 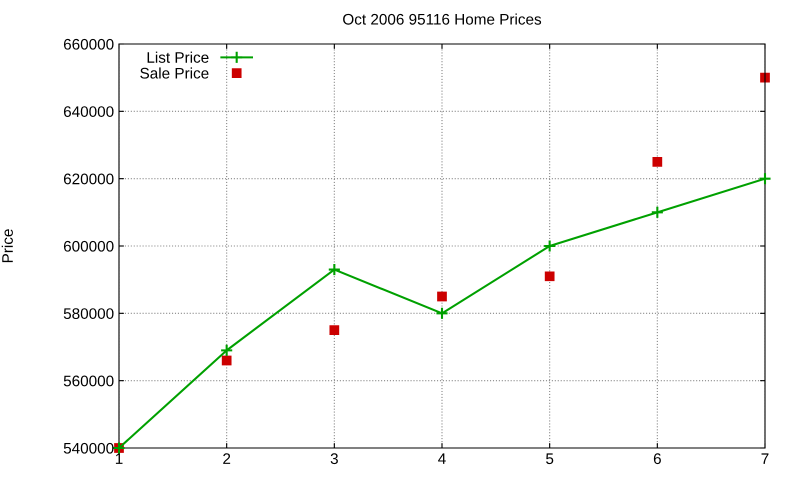 I want to click on x-tick-label: 3, so click(x=334, y=458).